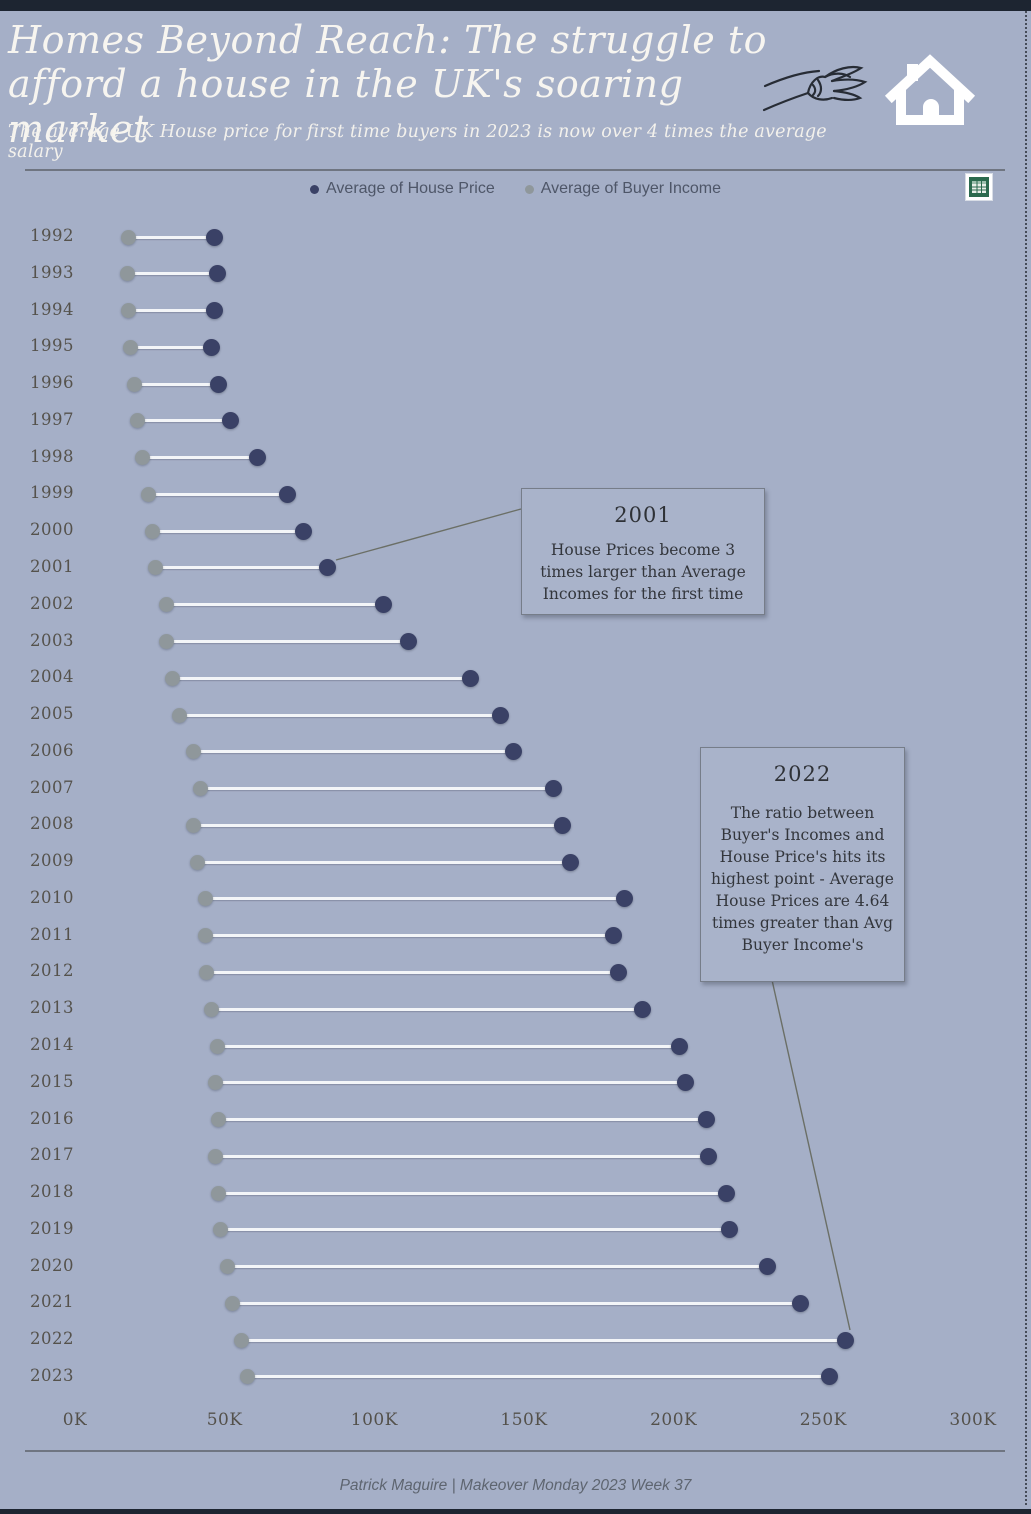 This screenshot has height=1514, width=1031. What do you see at coordinates (52, 309) in the screenshot?
I see `year-label: 1994` at bounding box center [52, 309].